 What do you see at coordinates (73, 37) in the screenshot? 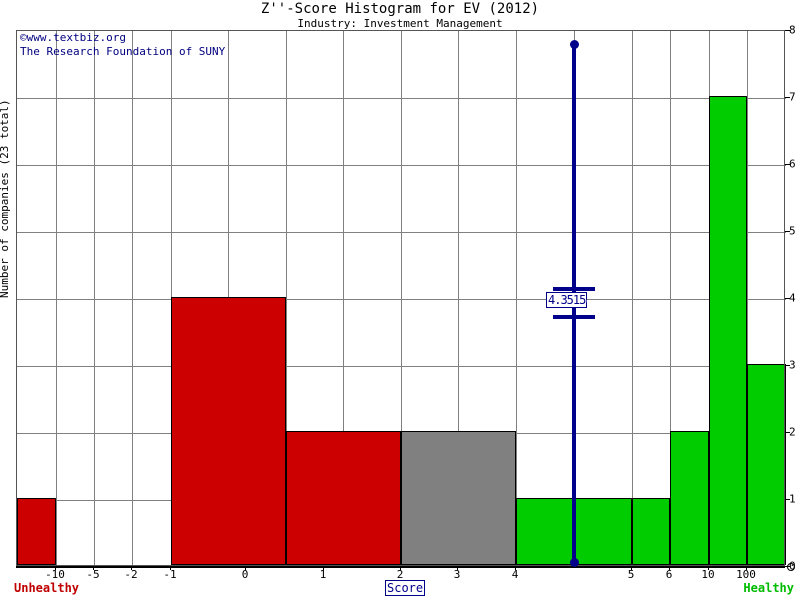
I see `credit-line-1: ©www.textbiz.org` at bounding box center [73, 37].